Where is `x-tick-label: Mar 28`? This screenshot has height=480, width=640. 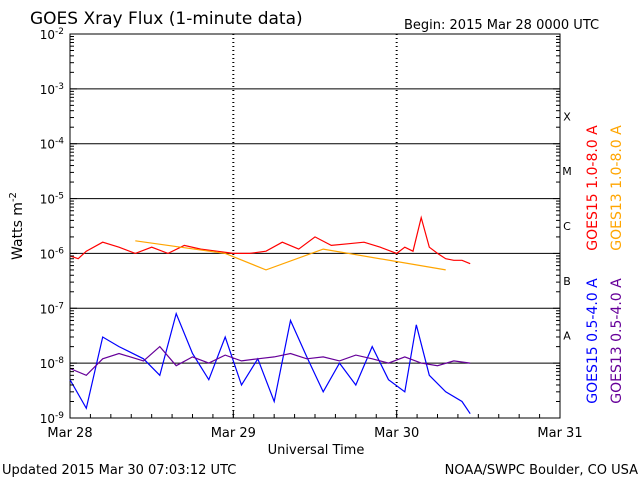 x-tick-label: Mar 28 is located at coordinates (69, 433).